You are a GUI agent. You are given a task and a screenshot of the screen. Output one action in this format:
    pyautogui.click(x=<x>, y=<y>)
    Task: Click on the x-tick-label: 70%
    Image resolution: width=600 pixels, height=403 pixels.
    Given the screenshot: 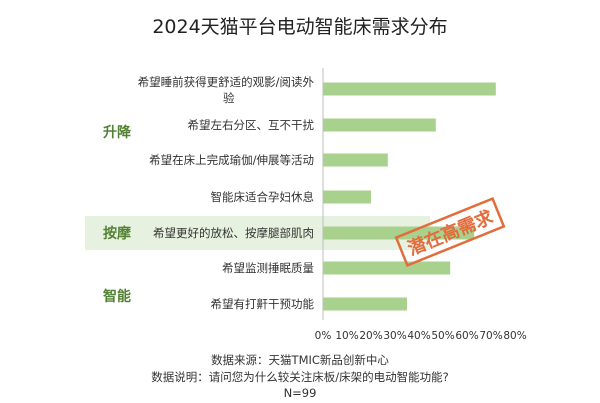 What is the action you would take?
    pyautogui.click(x=490, y=336)
    